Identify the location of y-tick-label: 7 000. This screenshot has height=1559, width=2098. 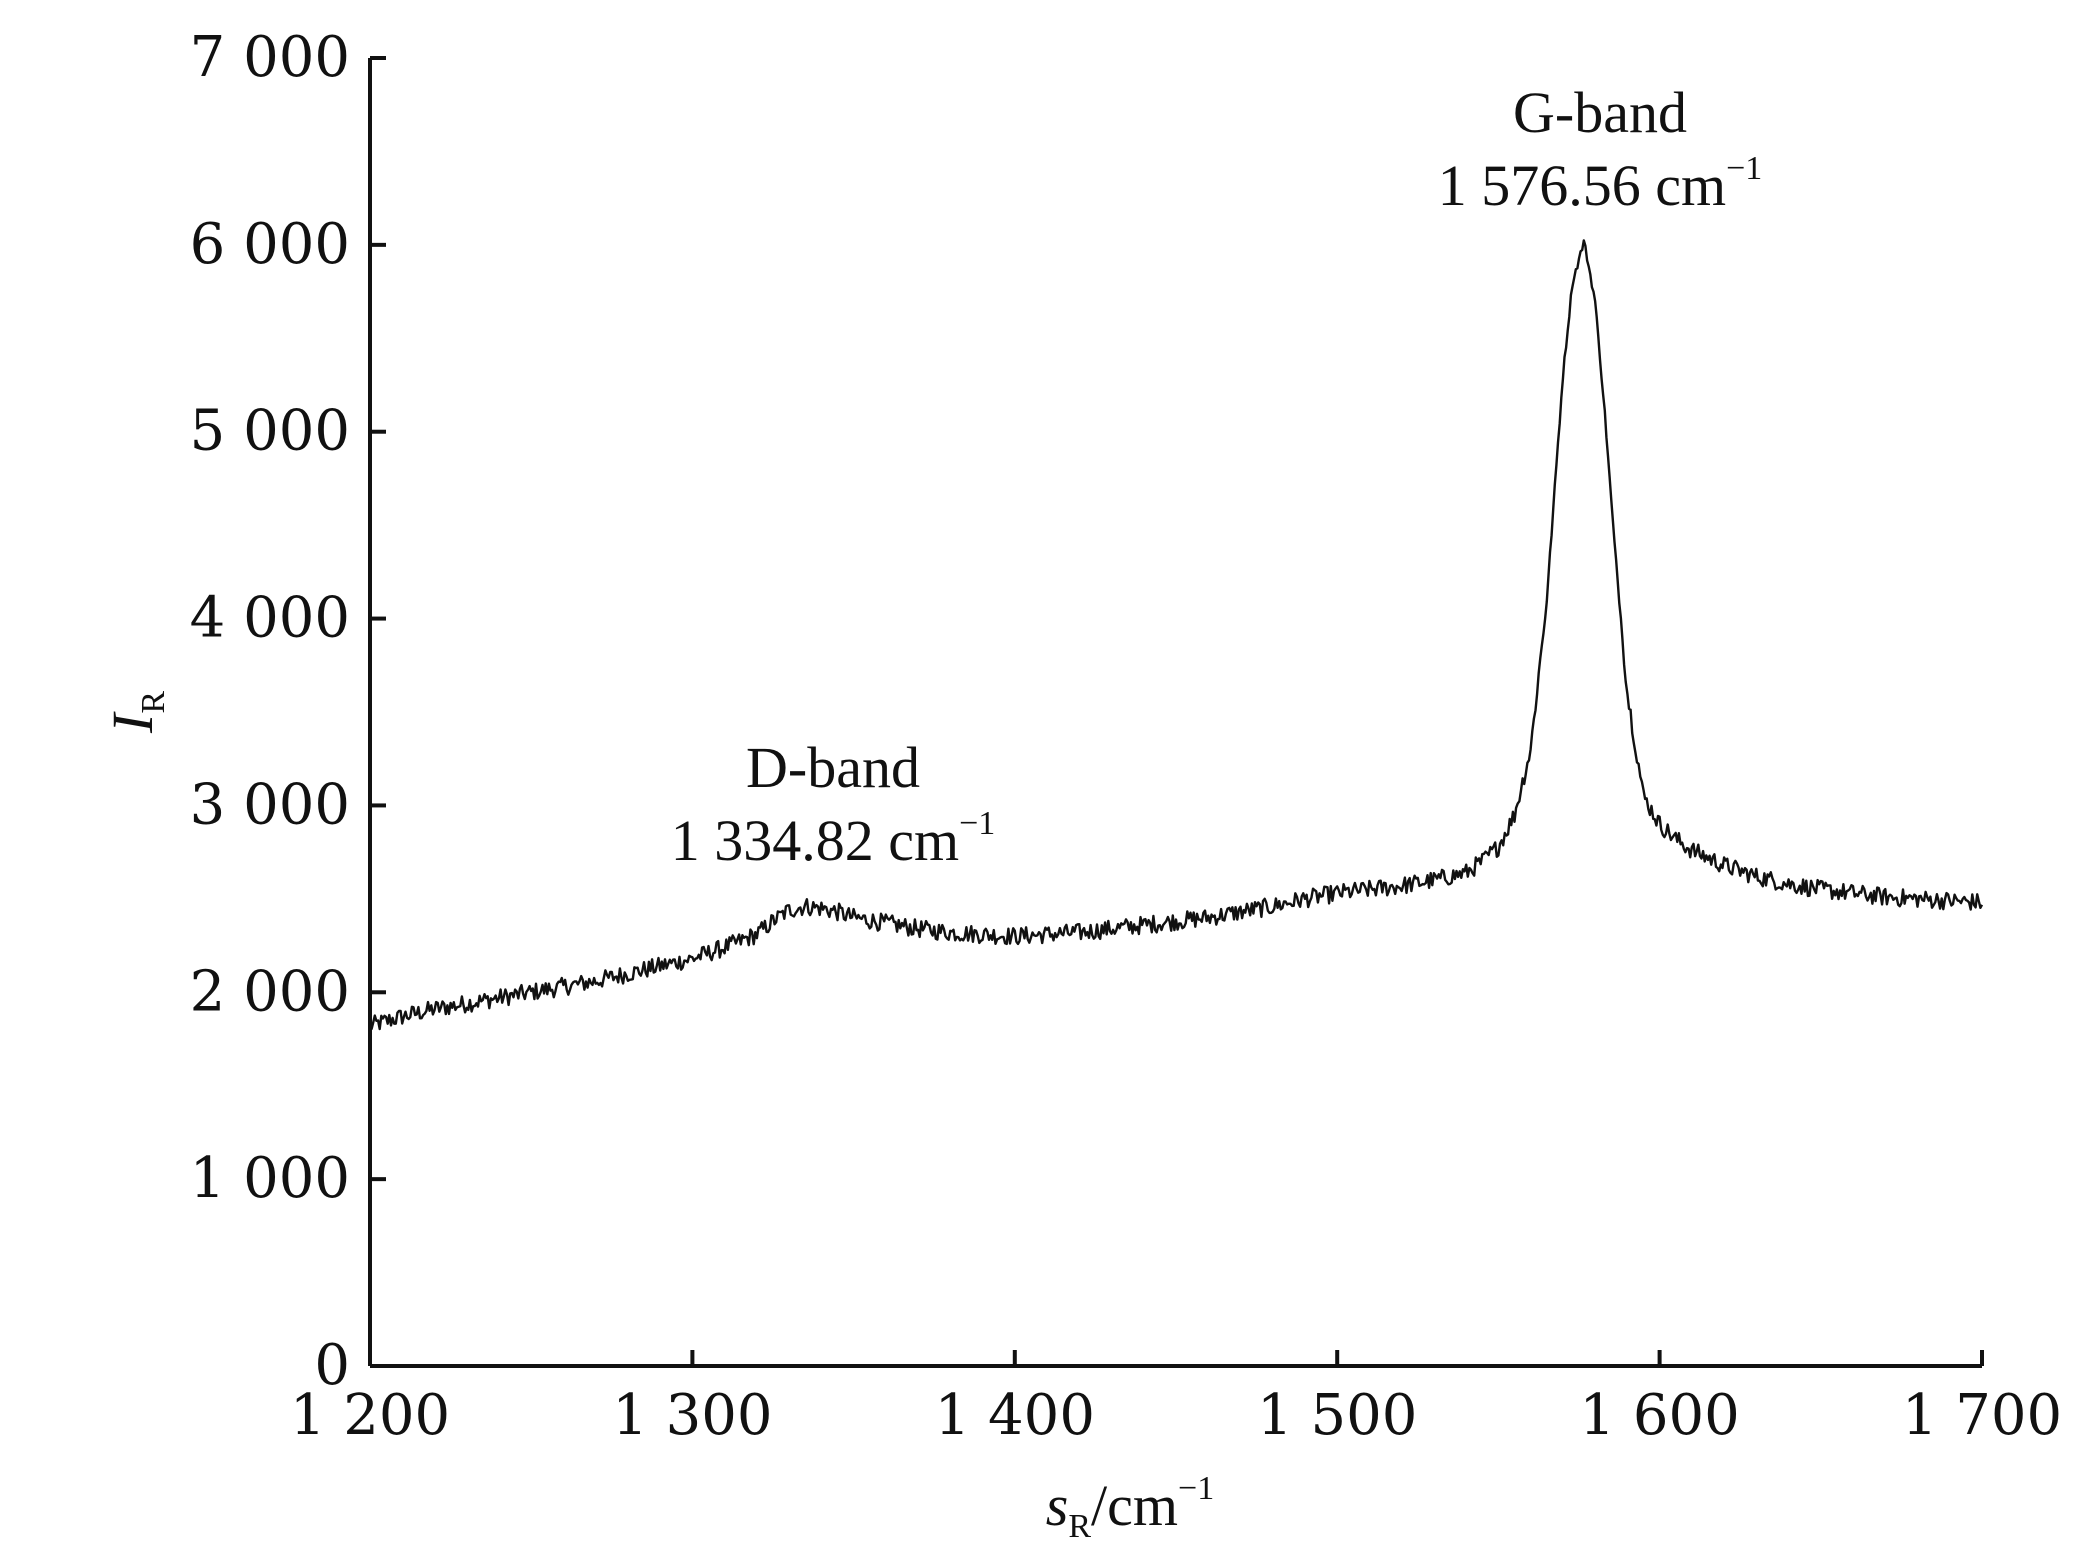
(270, 57).